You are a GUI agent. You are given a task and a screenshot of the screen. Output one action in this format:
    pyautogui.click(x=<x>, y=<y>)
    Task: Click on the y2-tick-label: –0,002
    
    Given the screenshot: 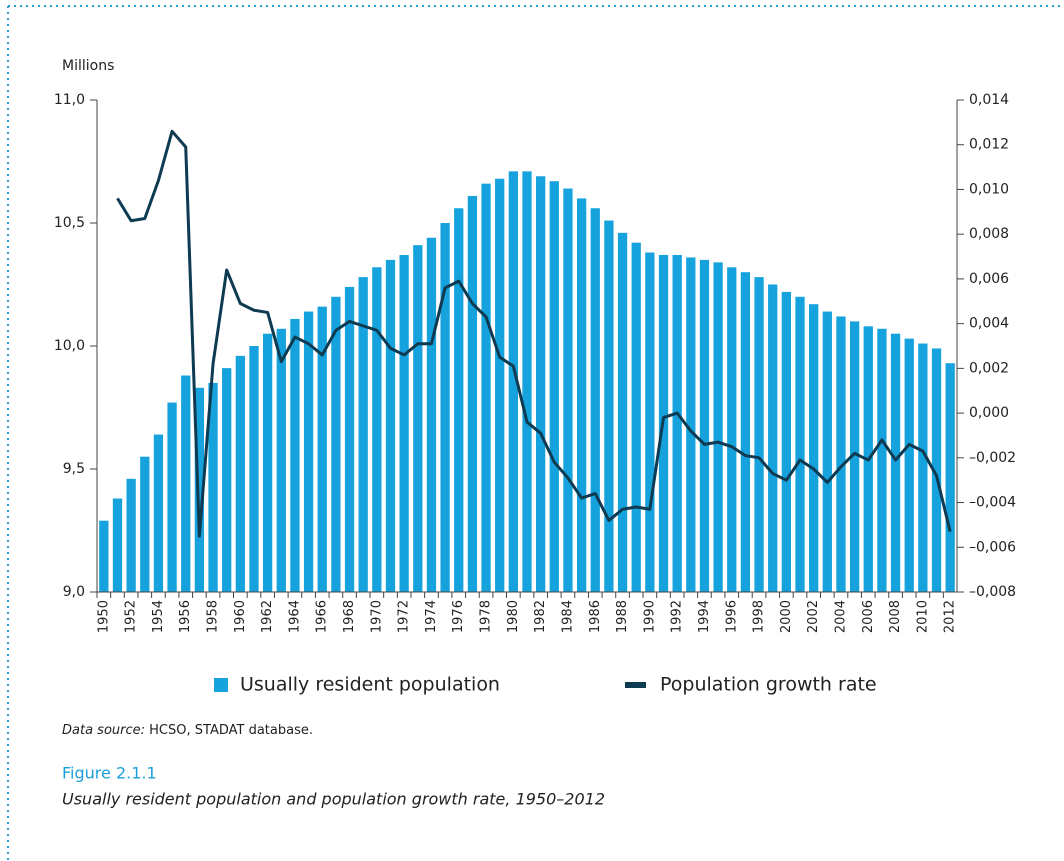 What is the action you would take?
    pyautogui.click(x=992, y=458)
    